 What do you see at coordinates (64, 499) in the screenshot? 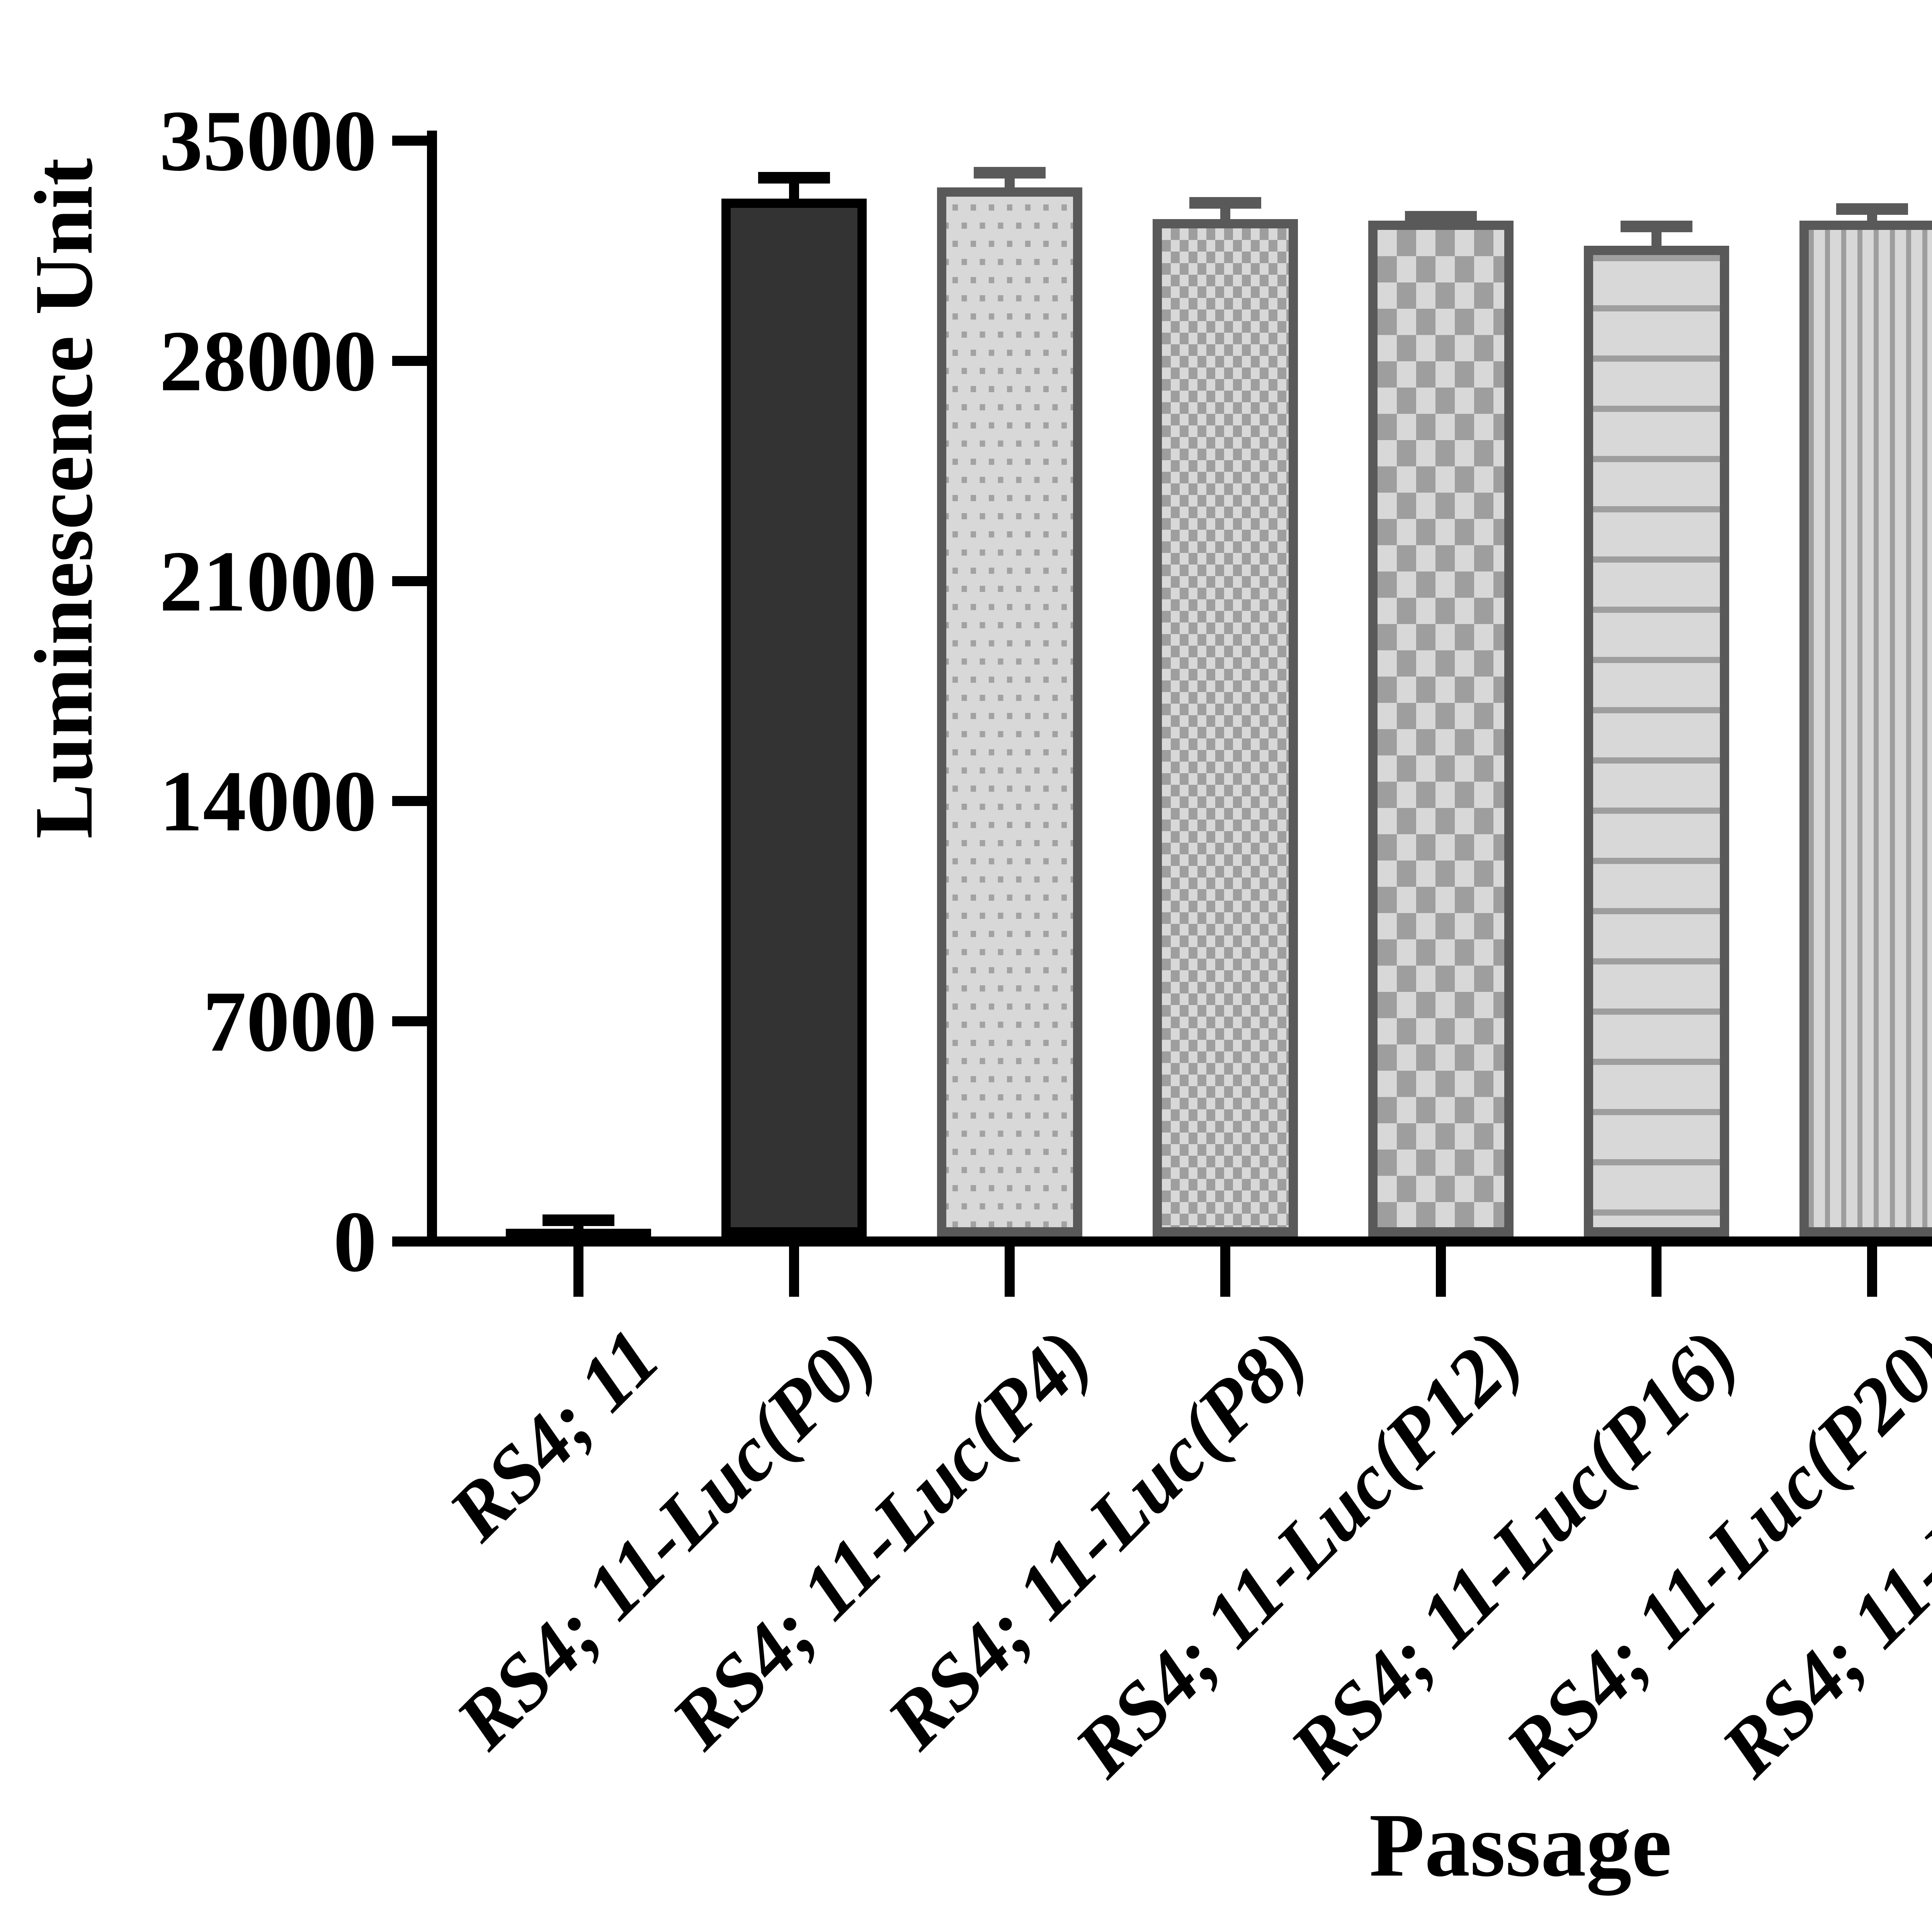
I see `y-axis-title: Luminescence Unit` at bounding box center [64, 499].